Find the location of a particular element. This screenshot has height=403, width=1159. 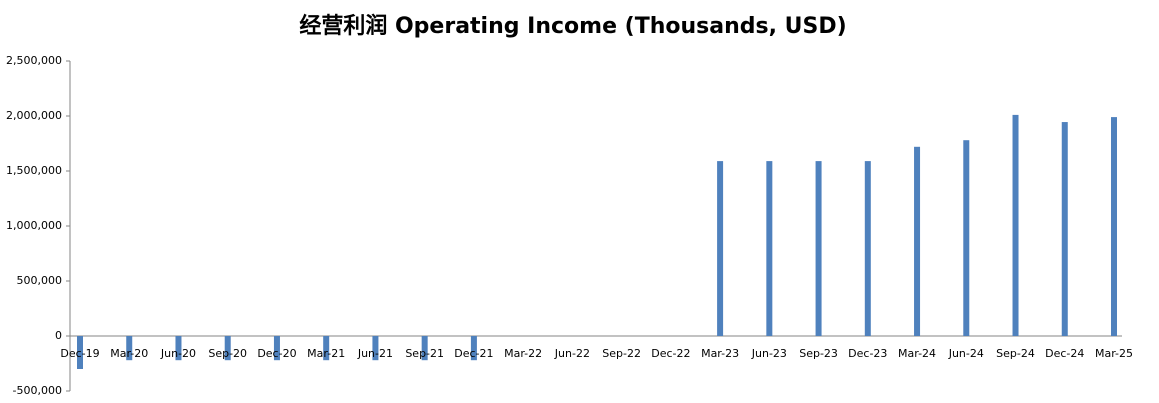

y-tick-label: 1,000,000 is located at coordinates (34, 225).